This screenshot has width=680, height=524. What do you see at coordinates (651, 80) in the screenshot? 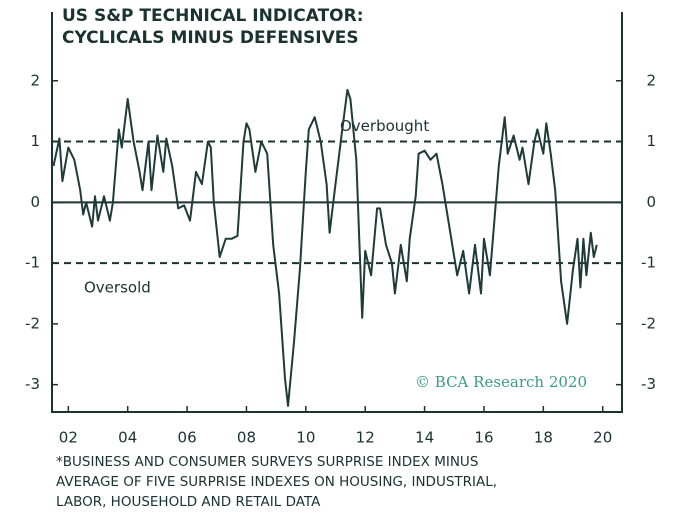
I see `y2-tick-label: 2` at bounding box center [651, 80].